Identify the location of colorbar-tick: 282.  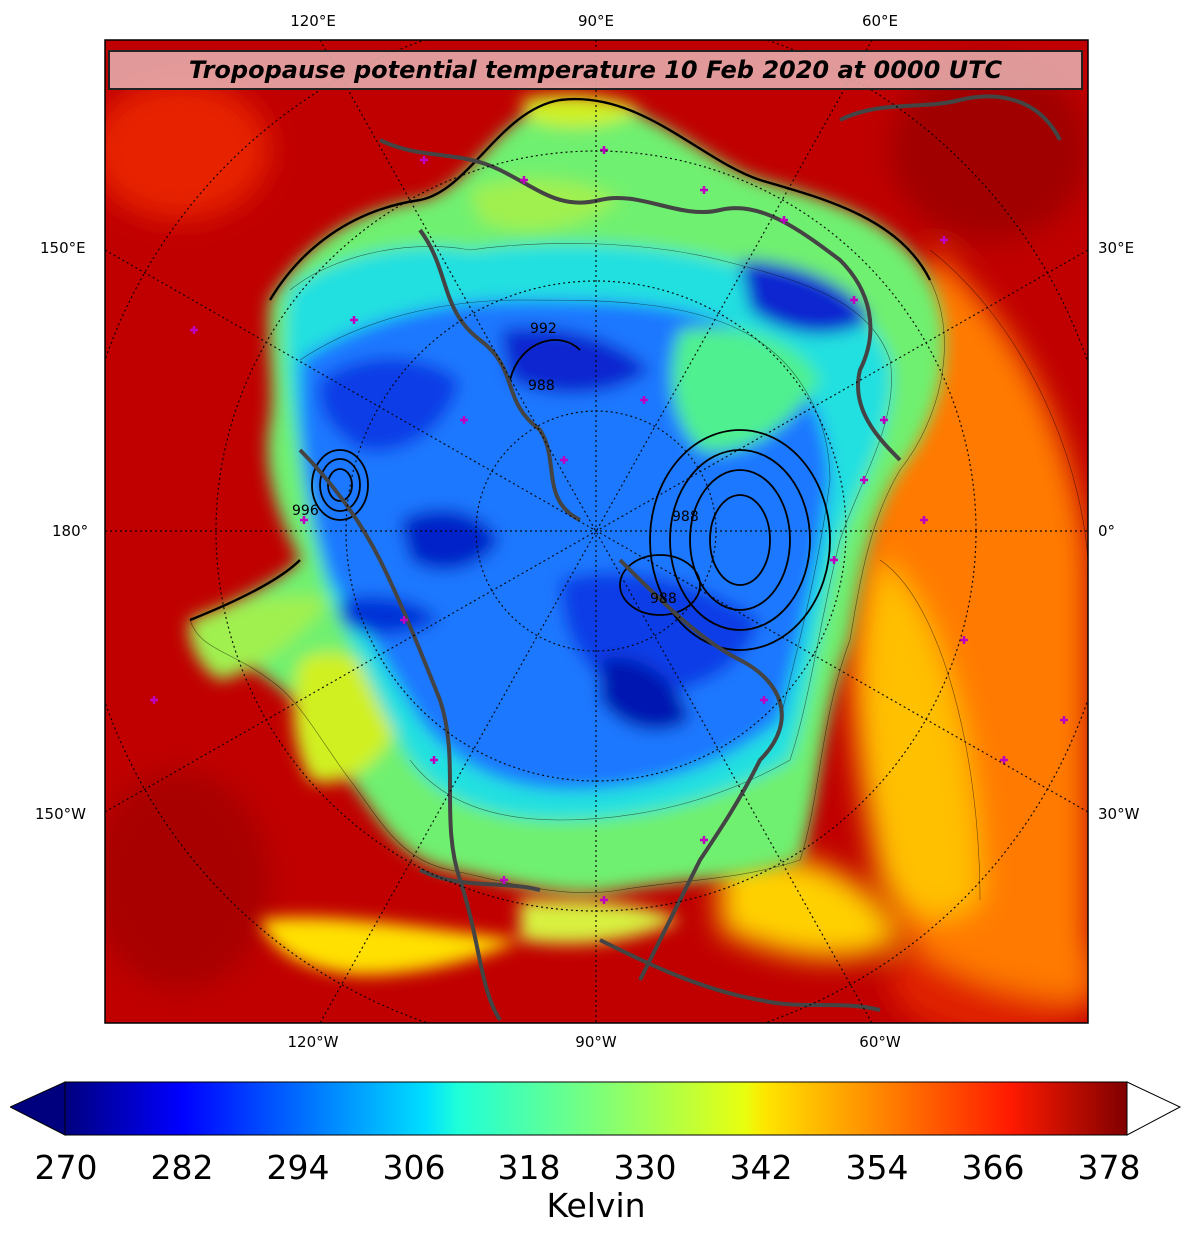
(182, 1167).